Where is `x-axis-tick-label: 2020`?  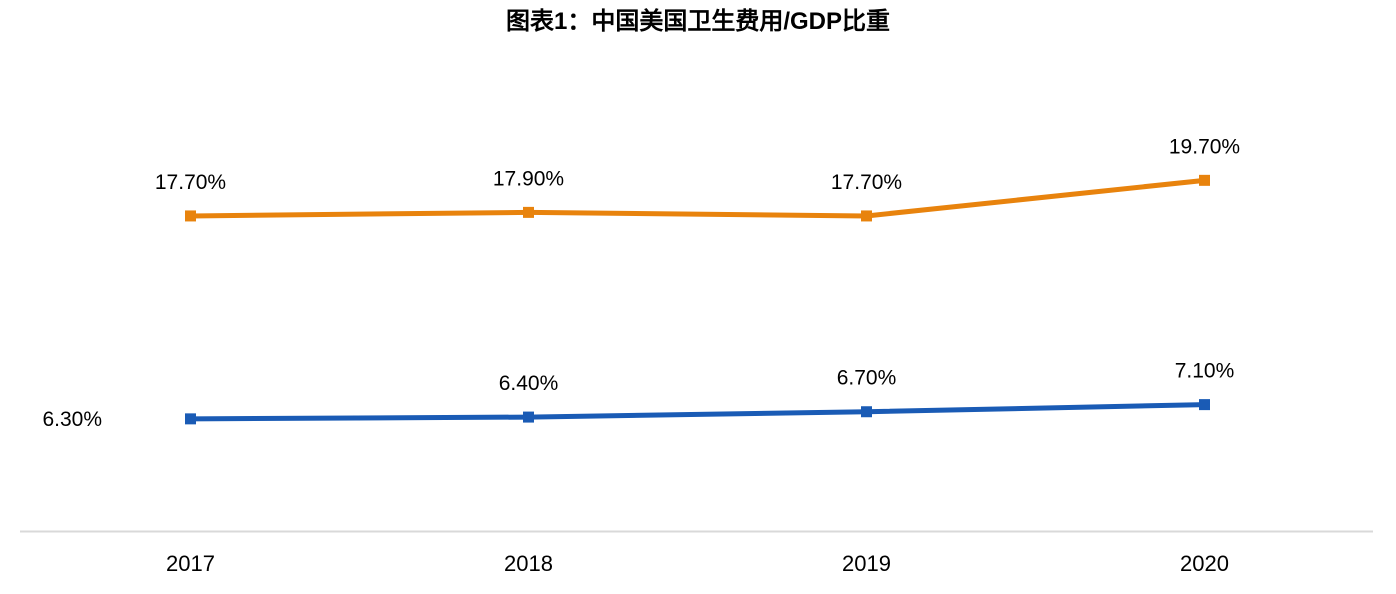 x-axis-tick-label: 2020 is located at coordinates (1204, 563).